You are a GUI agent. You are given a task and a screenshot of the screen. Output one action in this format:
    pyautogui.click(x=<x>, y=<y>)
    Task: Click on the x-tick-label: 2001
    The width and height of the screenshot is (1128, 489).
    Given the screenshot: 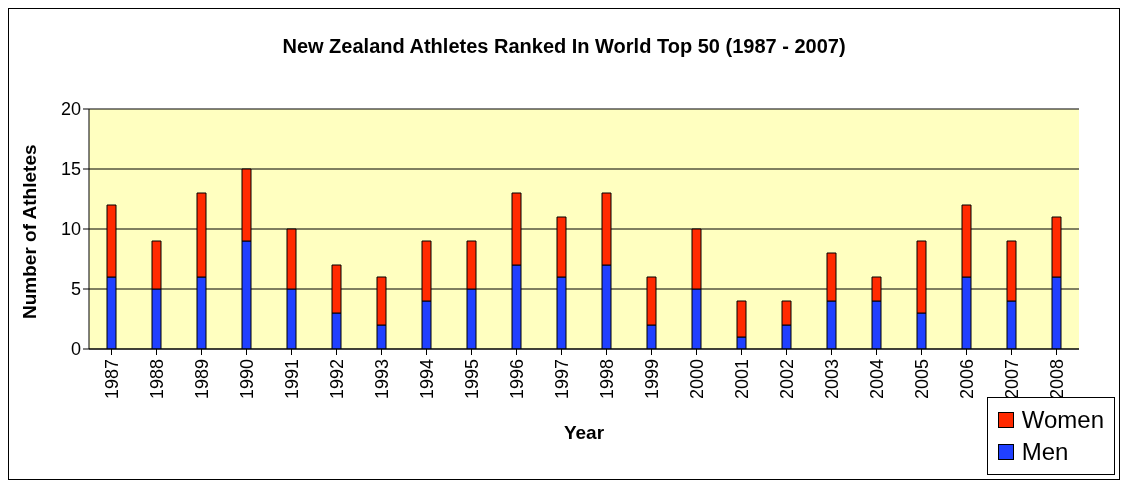 What is the action you would take?
    pyautogui.click(x=742, y=379)
    